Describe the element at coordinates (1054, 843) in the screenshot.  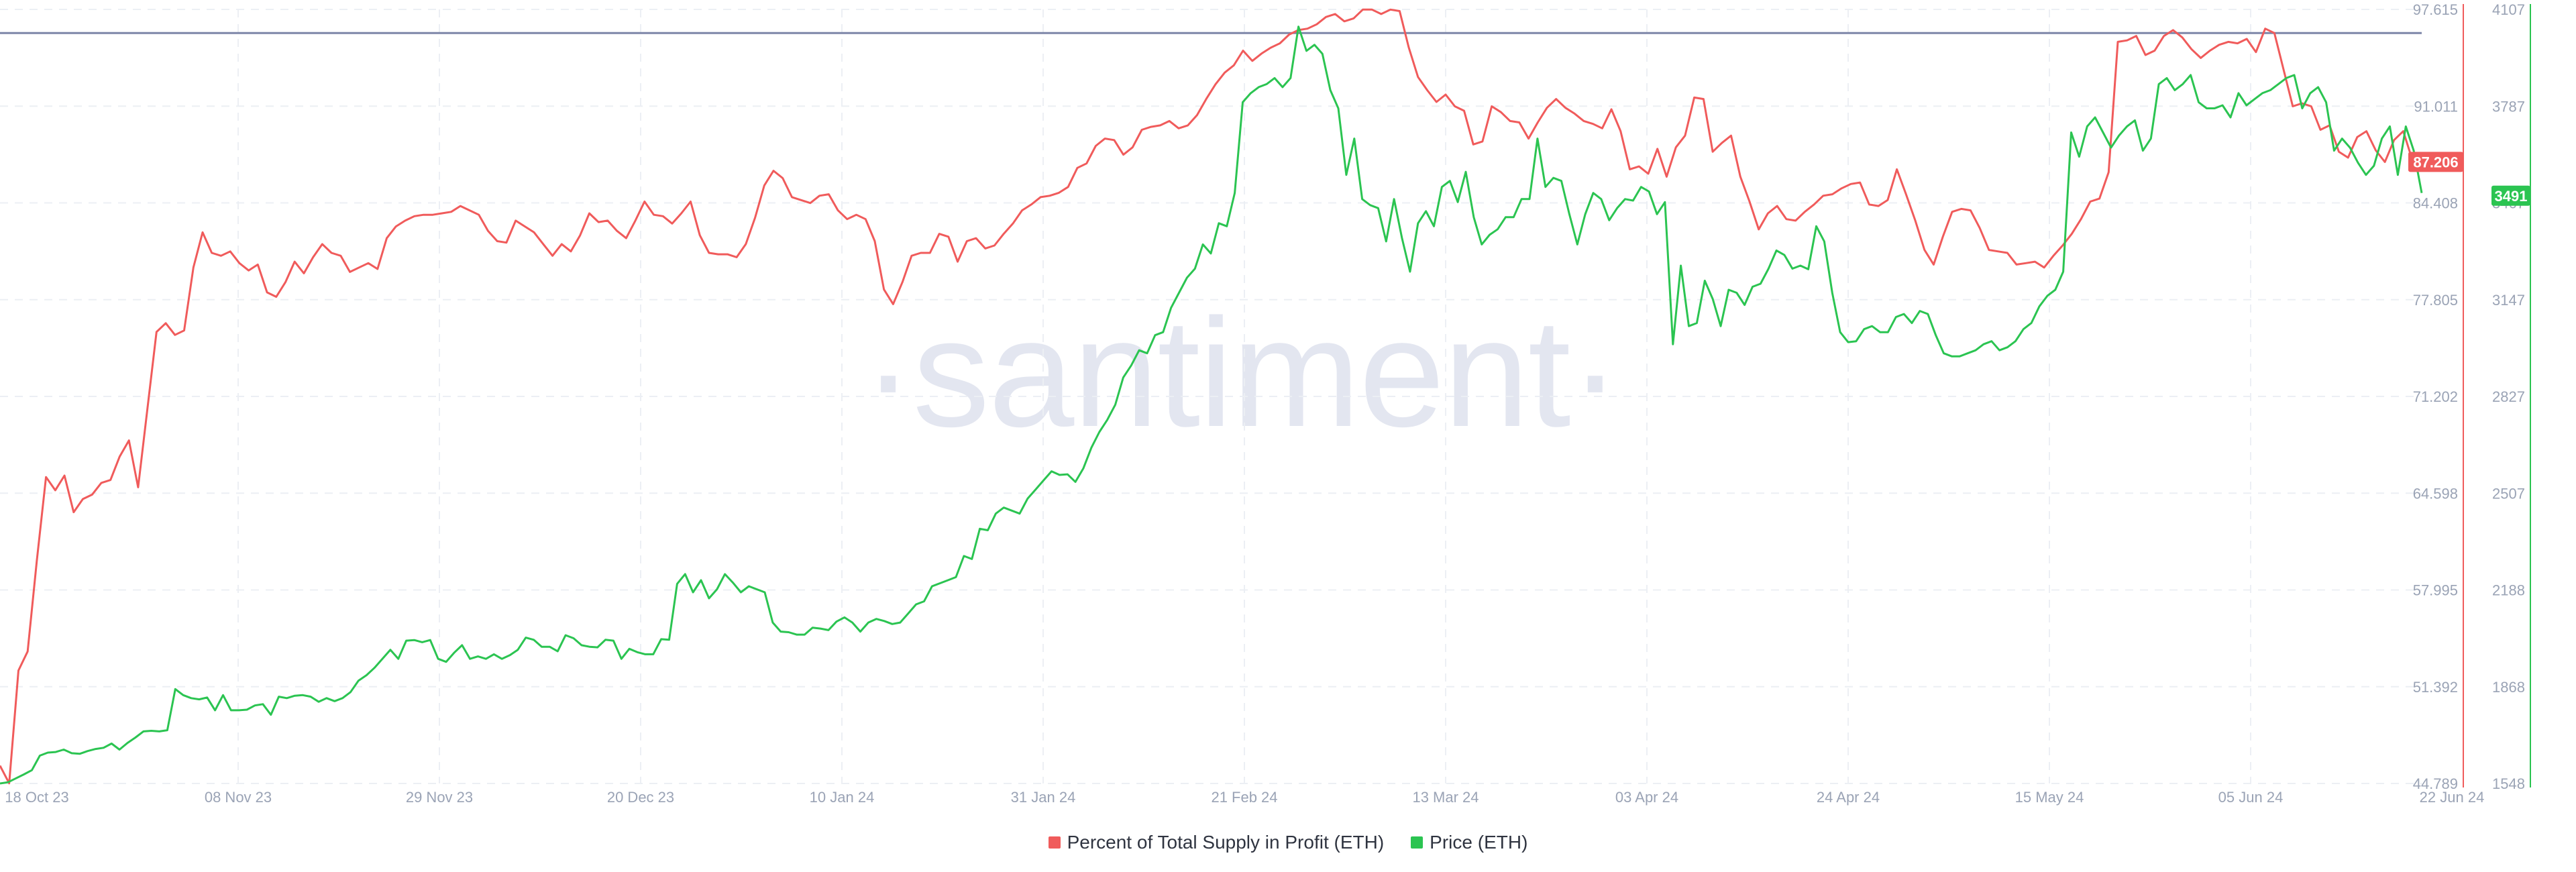
I see `supply-swatch` at that location.